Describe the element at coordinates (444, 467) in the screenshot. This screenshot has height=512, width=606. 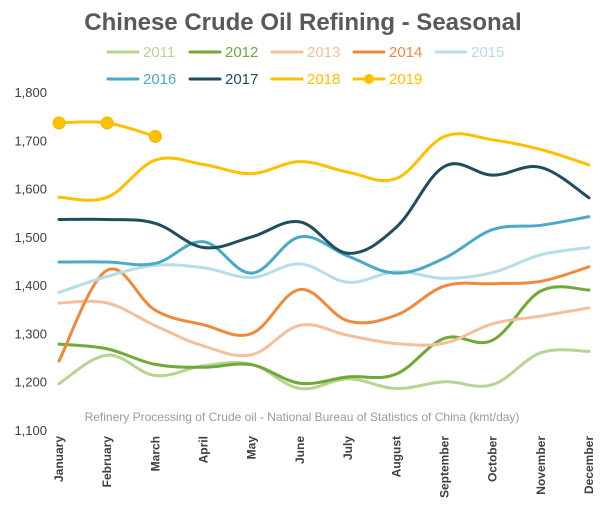
I see `x-tick-label: September` at that location.